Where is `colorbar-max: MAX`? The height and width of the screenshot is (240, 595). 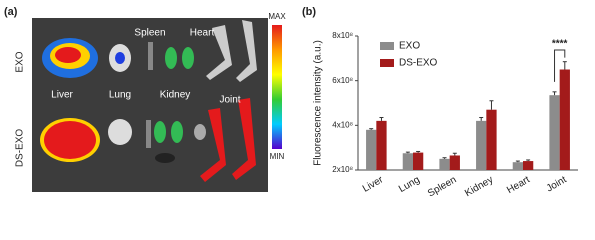
colorbar-max: MAX is located at coordinates (277, 16).